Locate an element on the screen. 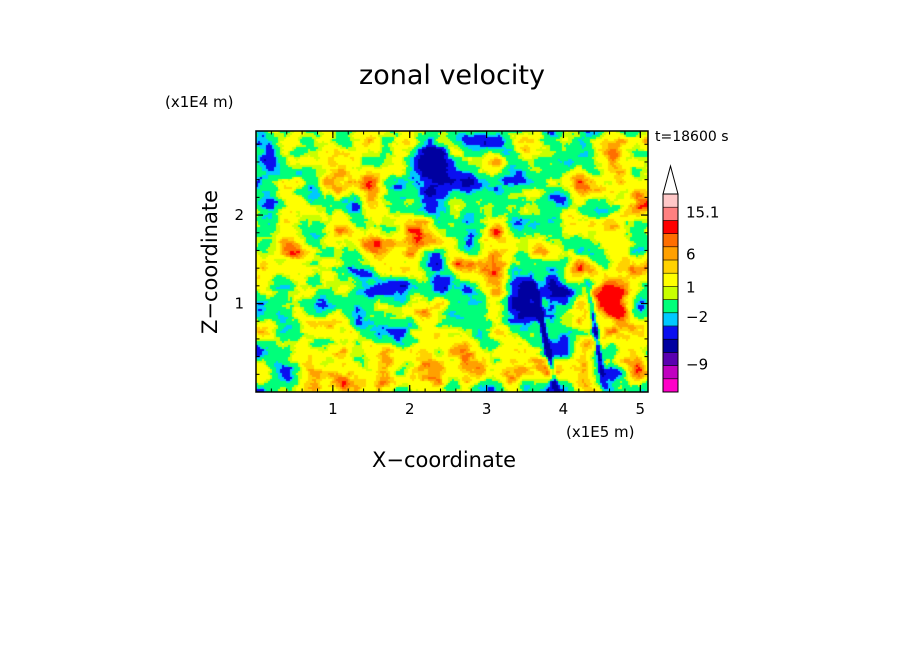  y-scale-label: (x1E4 m) is located at coordinates (199, 102).